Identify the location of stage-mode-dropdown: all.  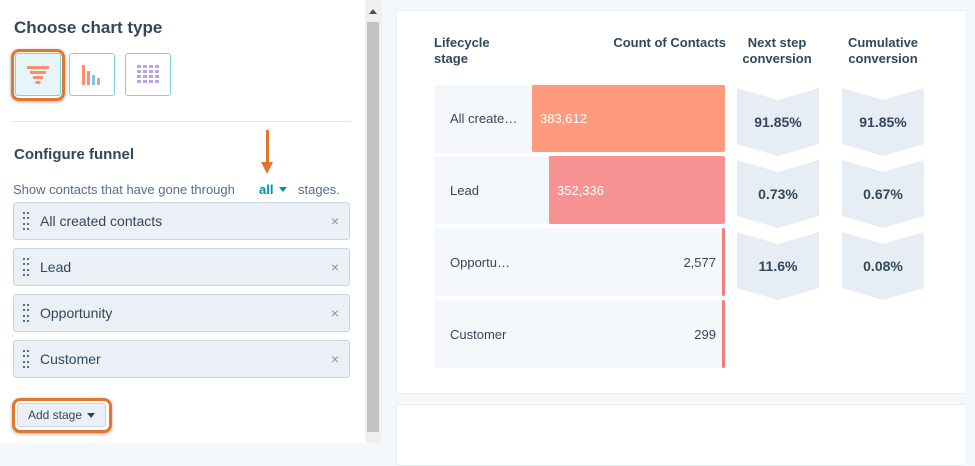
(266, 189).